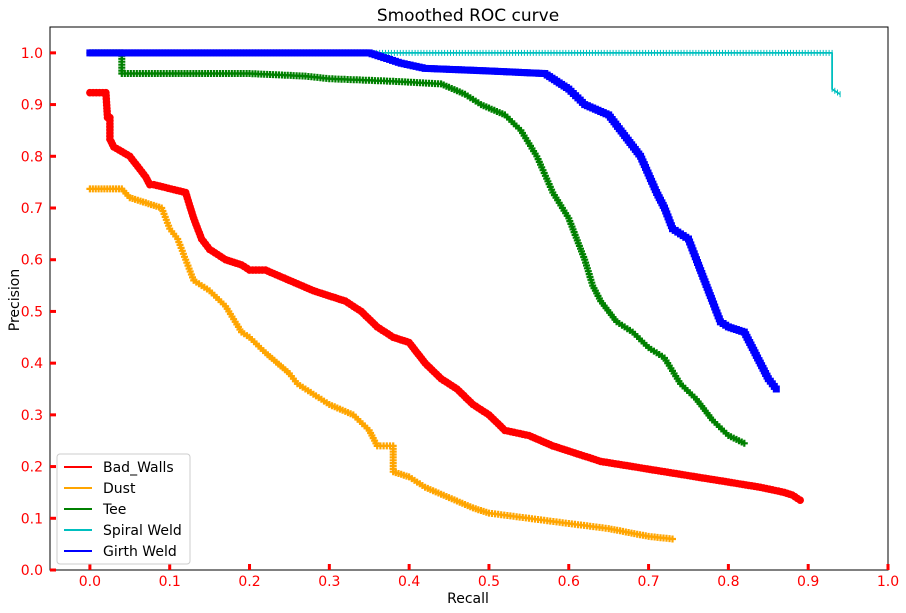  I want to click on legend-entry-dust: Dust, so click(100, 489).